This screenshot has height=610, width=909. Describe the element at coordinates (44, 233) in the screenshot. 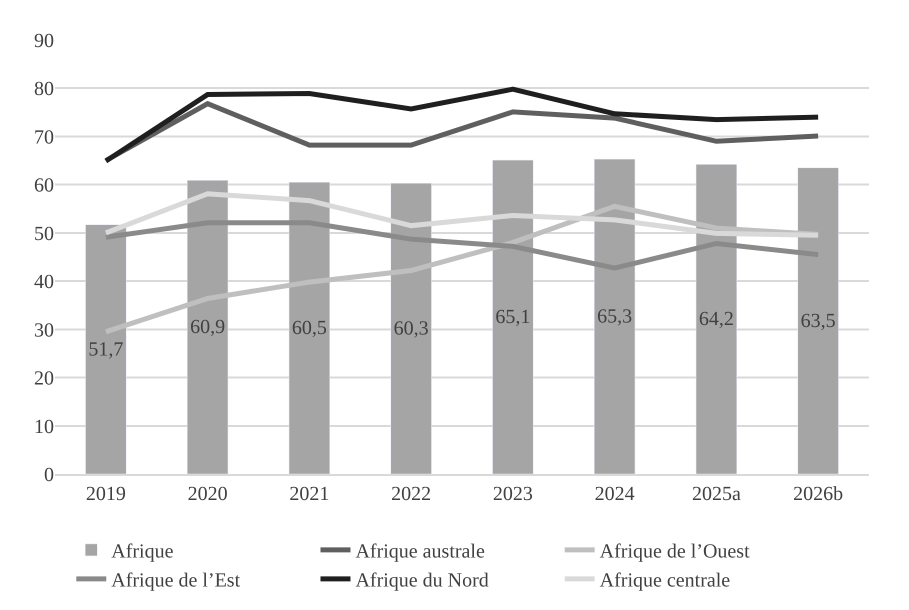

I see `y-tick-label: 50` at that location.